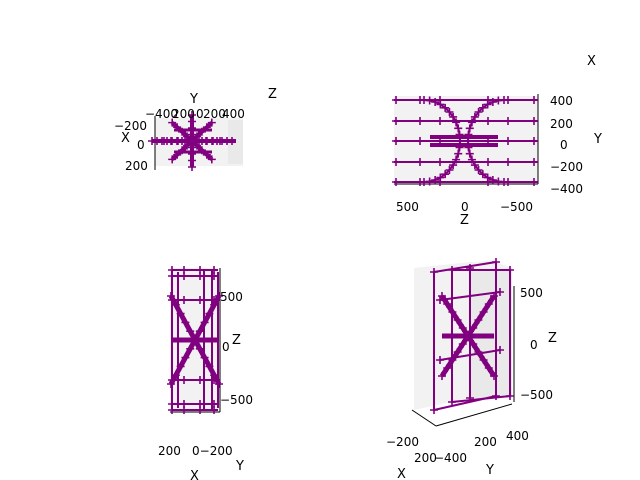  I want to click on tick-bottom-x-0: −200, so click(402, 442).